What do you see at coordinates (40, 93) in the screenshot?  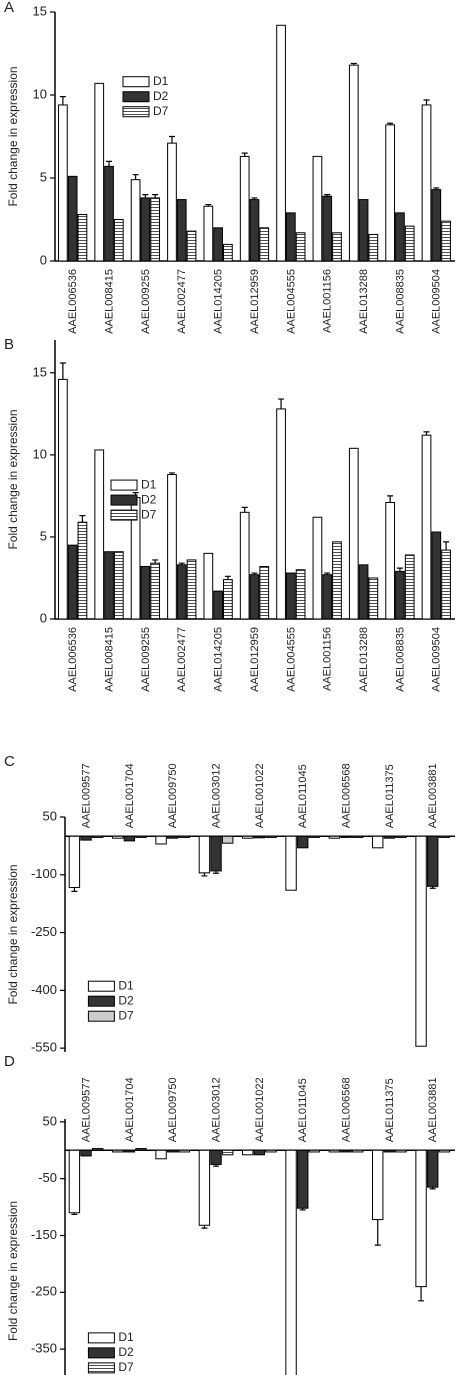 I see `y-tick-label: 10` at bounding box center [40, 93].